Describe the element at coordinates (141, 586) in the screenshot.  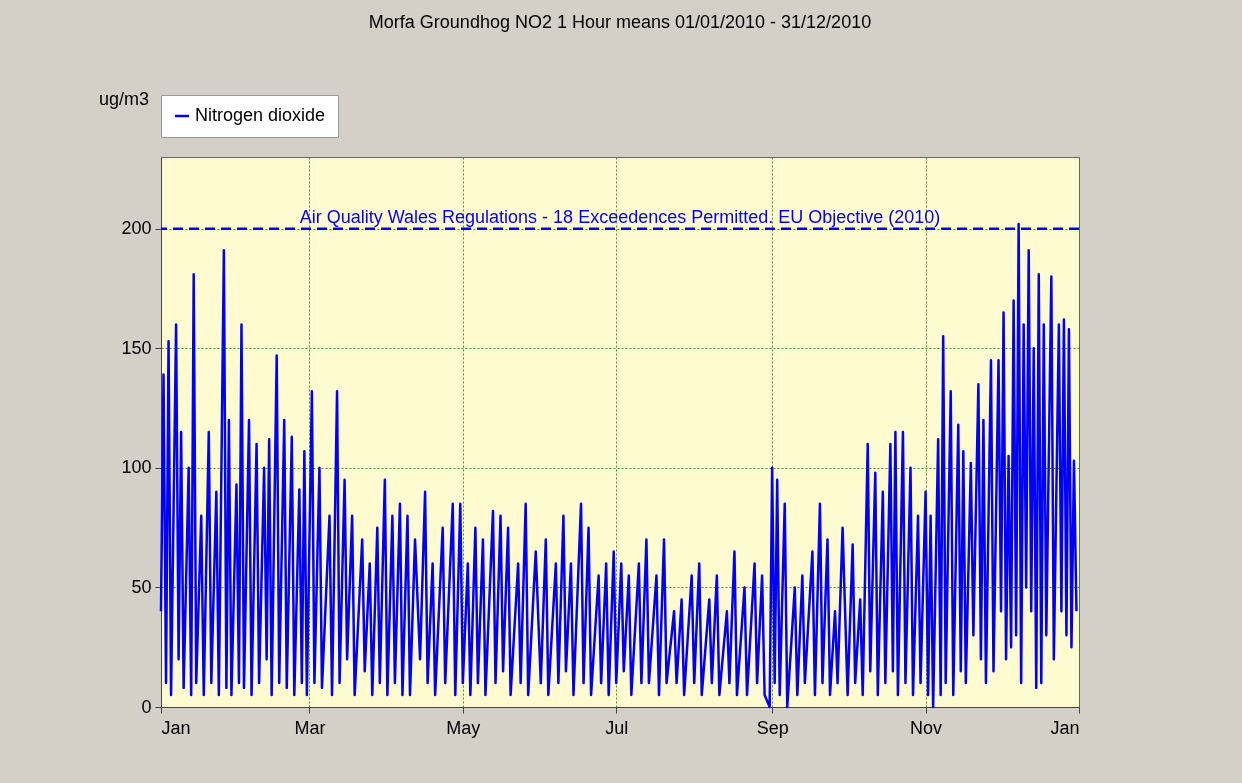
I see `y-tick-label: 50` at that location.